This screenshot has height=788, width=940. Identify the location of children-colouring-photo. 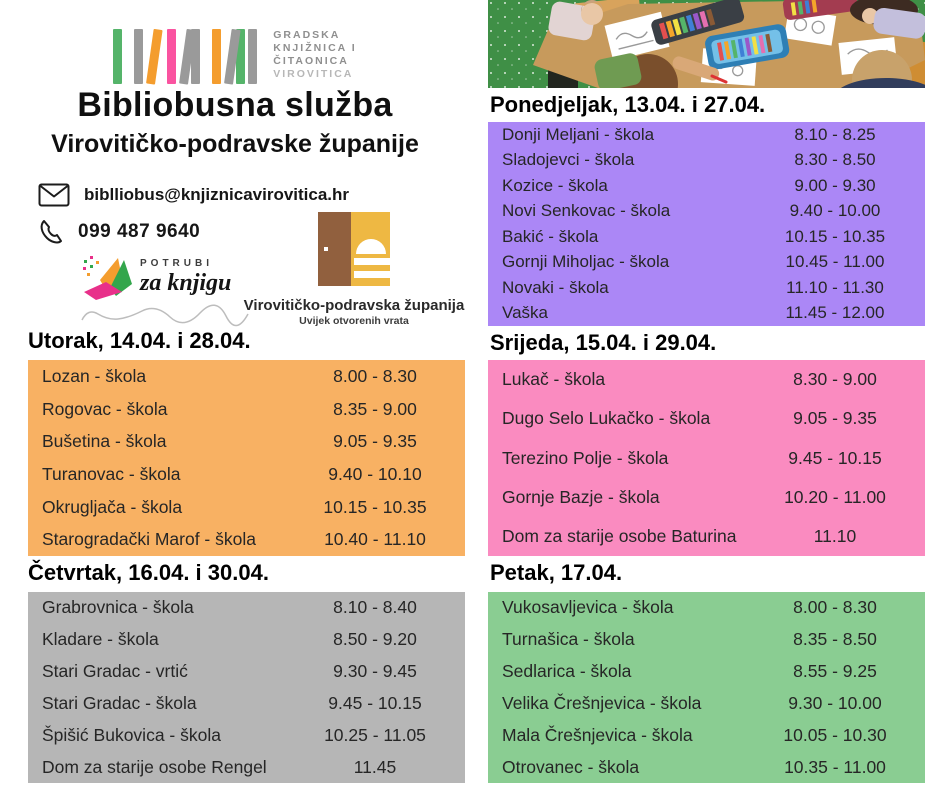
(706, 44).